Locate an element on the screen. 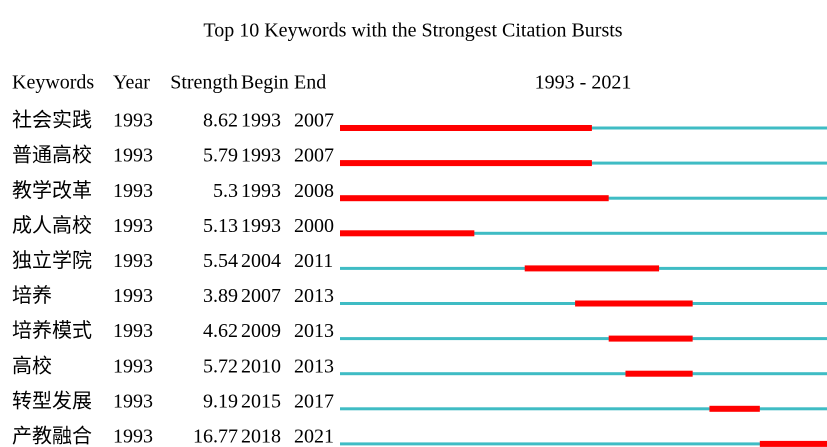  cell-strength: 5.13 is located at coordinates (220, 226).